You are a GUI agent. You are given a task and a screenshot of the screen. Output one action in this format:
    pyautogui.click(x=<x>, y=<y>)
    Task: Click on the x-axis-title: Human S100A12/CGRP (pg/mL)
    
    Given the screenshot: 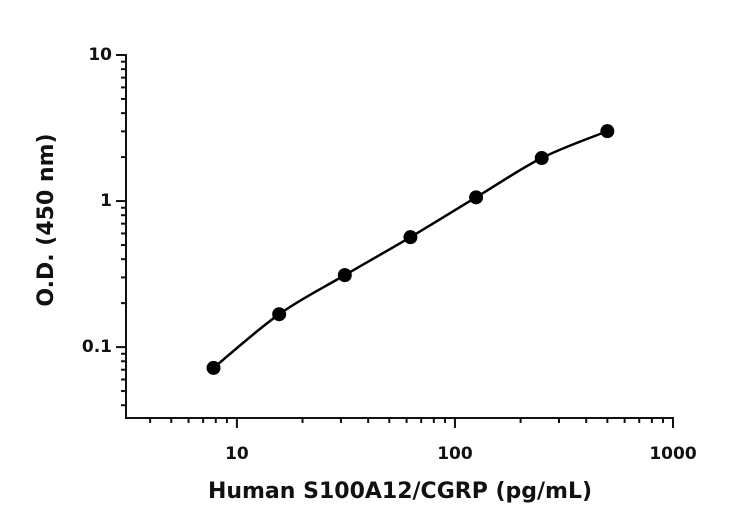 What is the action you would take?
    pyautogui.click(x=400, y=491)
    